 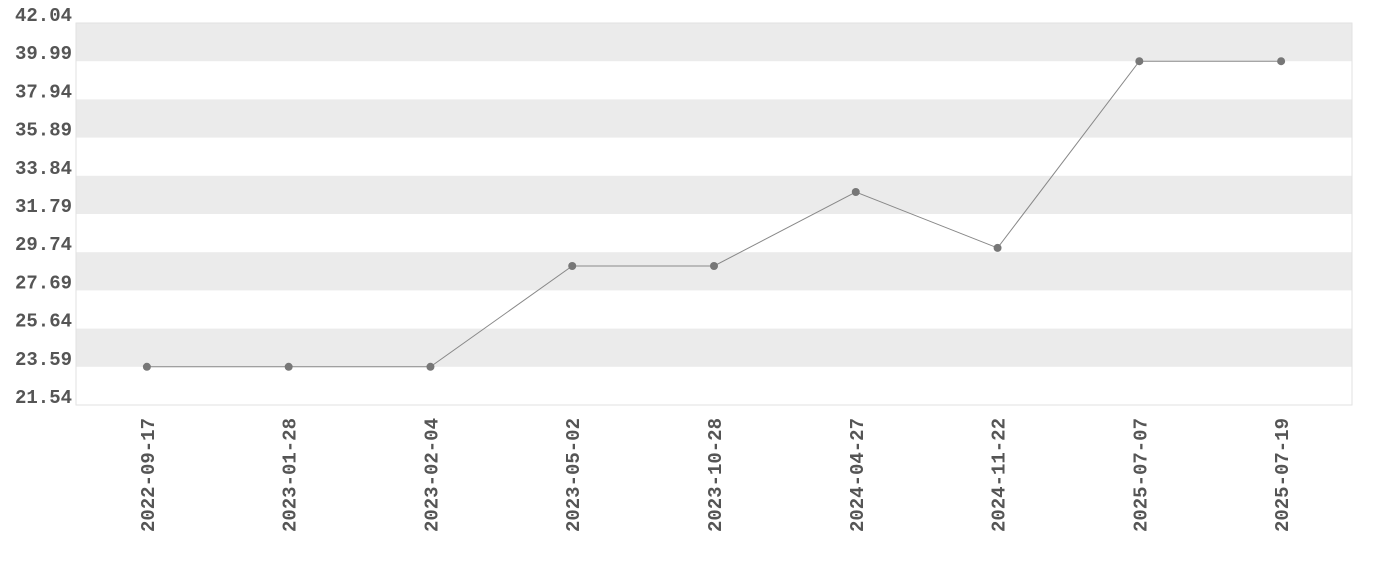 What do you see at coordinates (43, 92) in the screenshot?
I see `y-tick-label: 37.94` at bounding box center [43, 92].